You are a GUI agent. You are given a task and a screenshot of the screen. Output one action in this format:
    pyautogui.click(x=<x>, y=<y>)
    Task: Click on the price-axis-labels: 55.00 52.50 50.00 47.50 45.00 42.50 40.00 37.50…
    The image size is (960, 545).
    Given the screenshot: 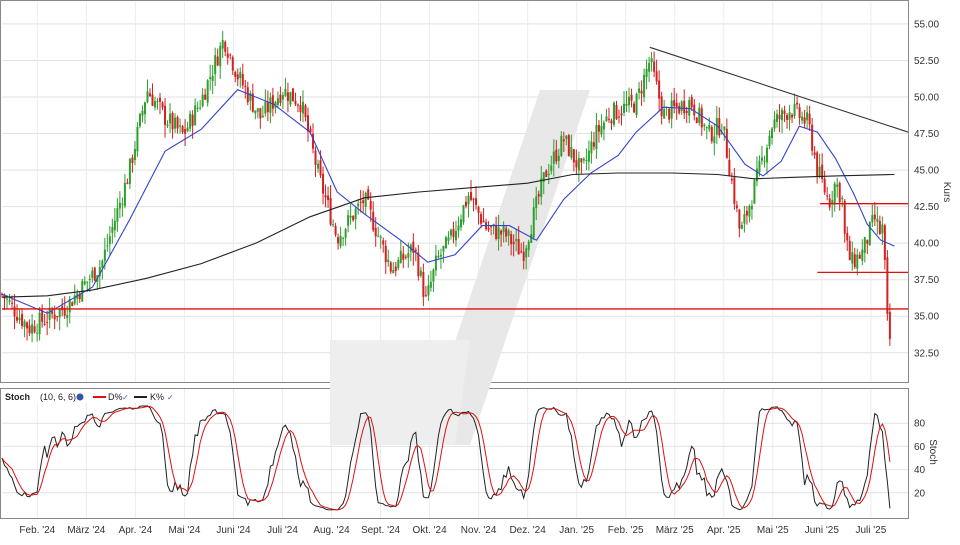 What is the action you would take?
    pyautogui.click(x=926, y=189)
    